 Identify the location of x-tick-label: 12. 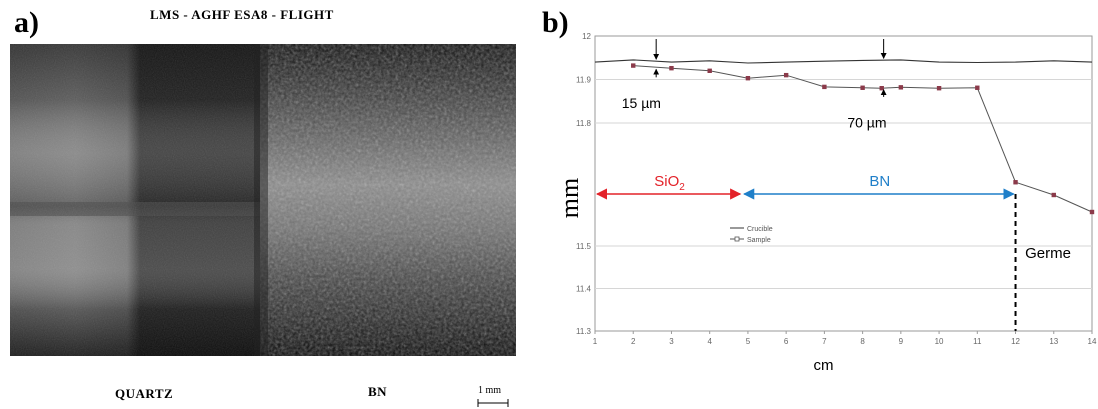
(1015, 341).